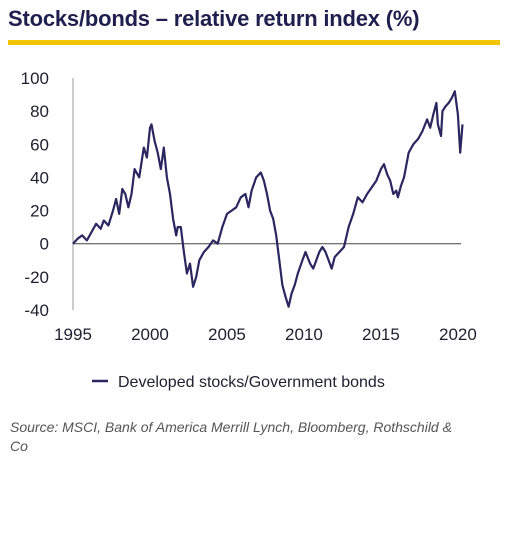 This screenshot has height=544, width=516. Describe the element at coordinates (39, 211) in the screenshot. I see `y-tick-label: 20` at that location.